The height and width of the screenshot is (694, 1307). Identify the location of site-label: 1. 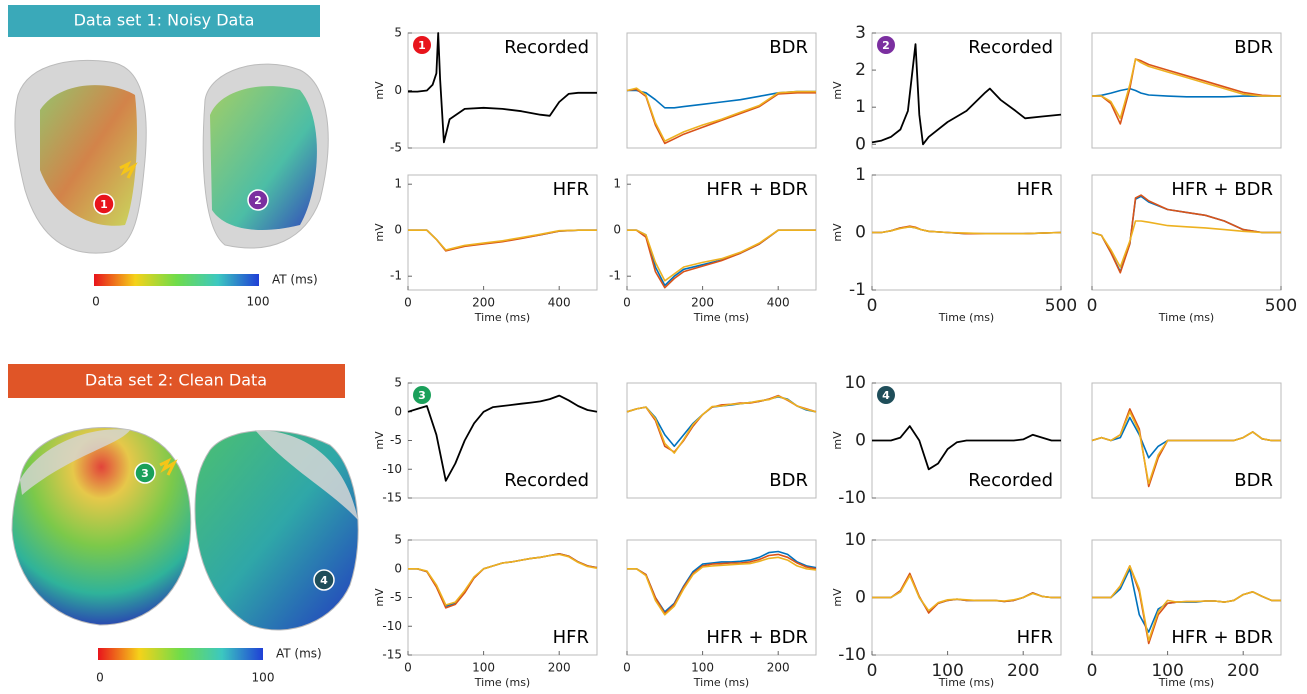
(104, 204).